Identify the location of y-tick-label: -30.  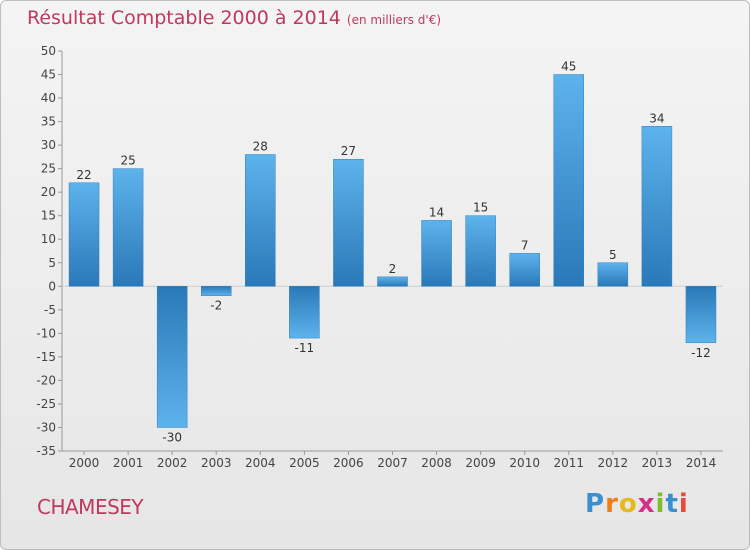
(46, 427).